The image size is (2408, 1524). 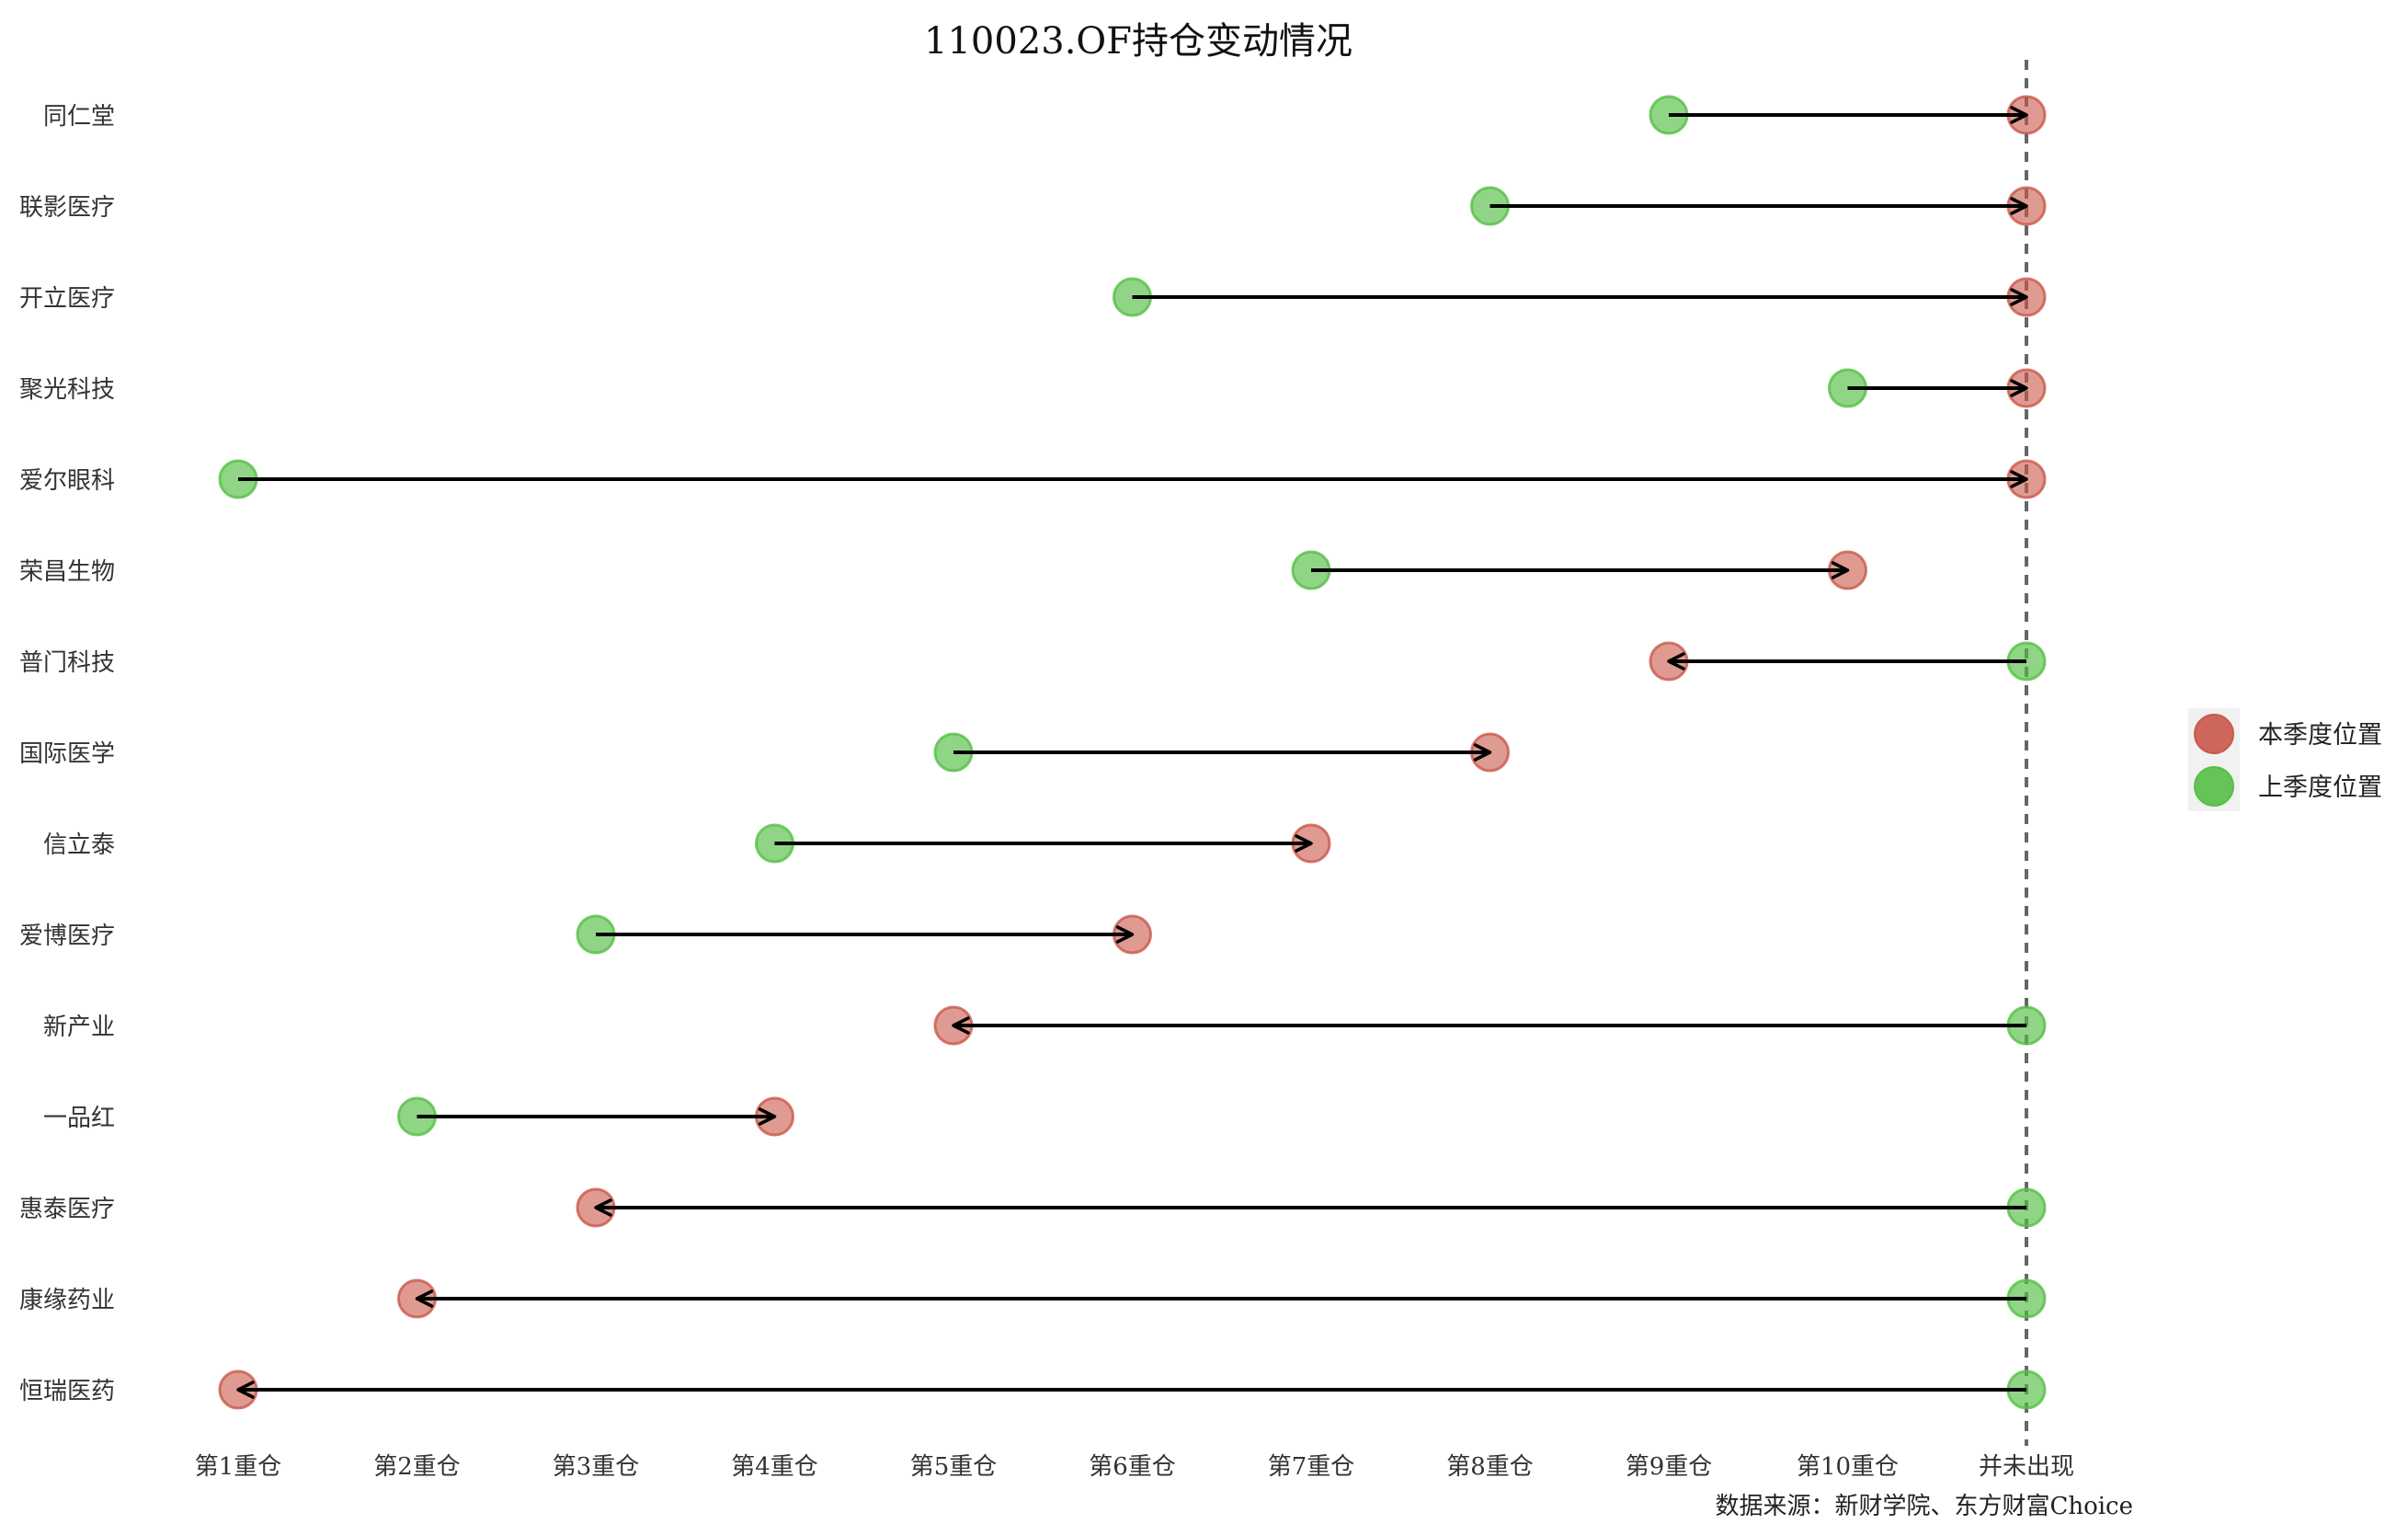 What do you see at coordinates (1669, 1467) in the screenshot?
I see `x-tick-label: 第9重仓` at bounding box center [1669, 1467].